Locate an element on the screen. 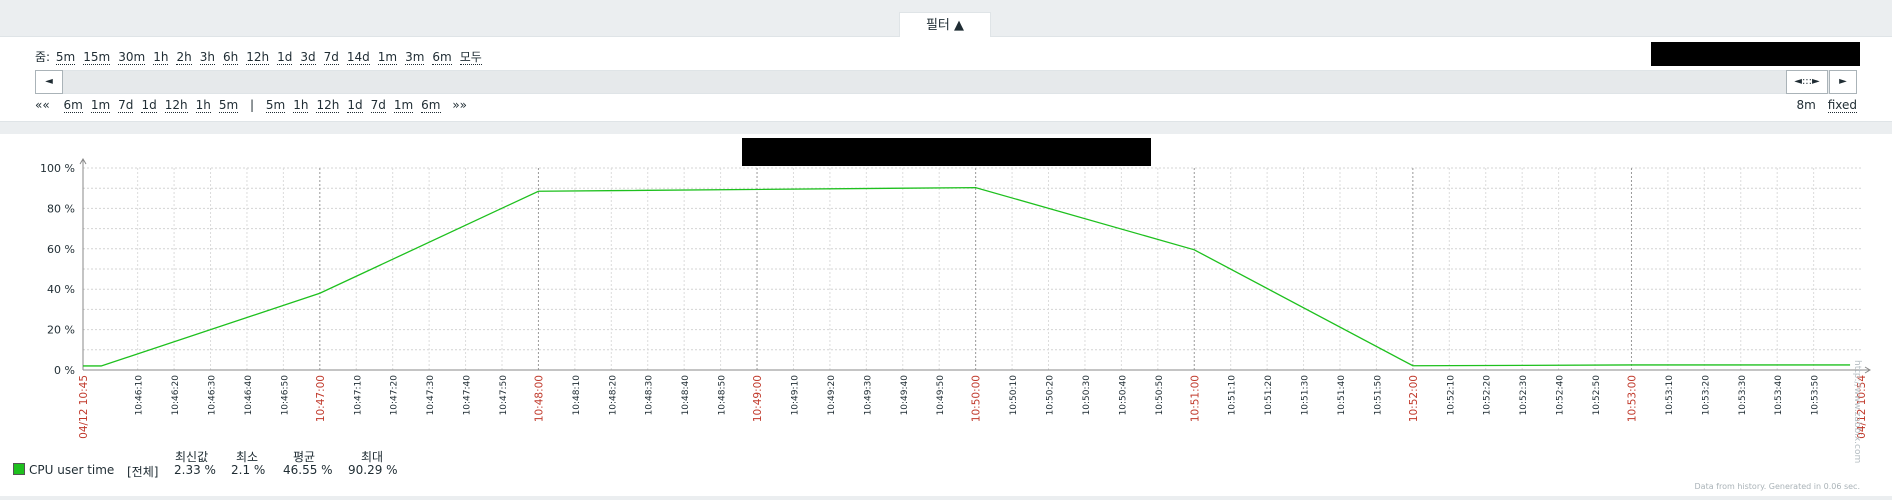  nav-forward-options: 5m 1h 12h 1d 7d 1m 6m is located at coordinates (357, 105).